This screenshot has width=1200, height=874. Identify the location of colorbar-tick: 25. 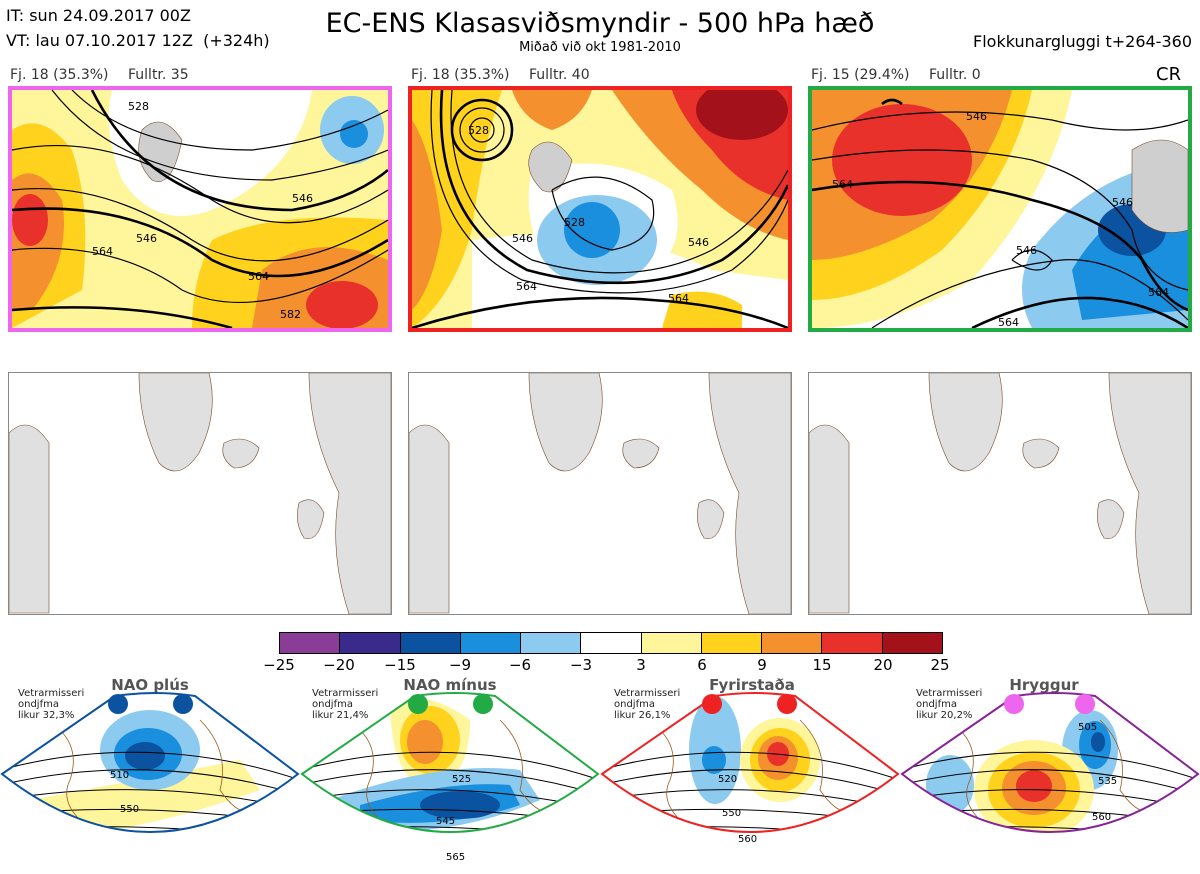
(940, 665).